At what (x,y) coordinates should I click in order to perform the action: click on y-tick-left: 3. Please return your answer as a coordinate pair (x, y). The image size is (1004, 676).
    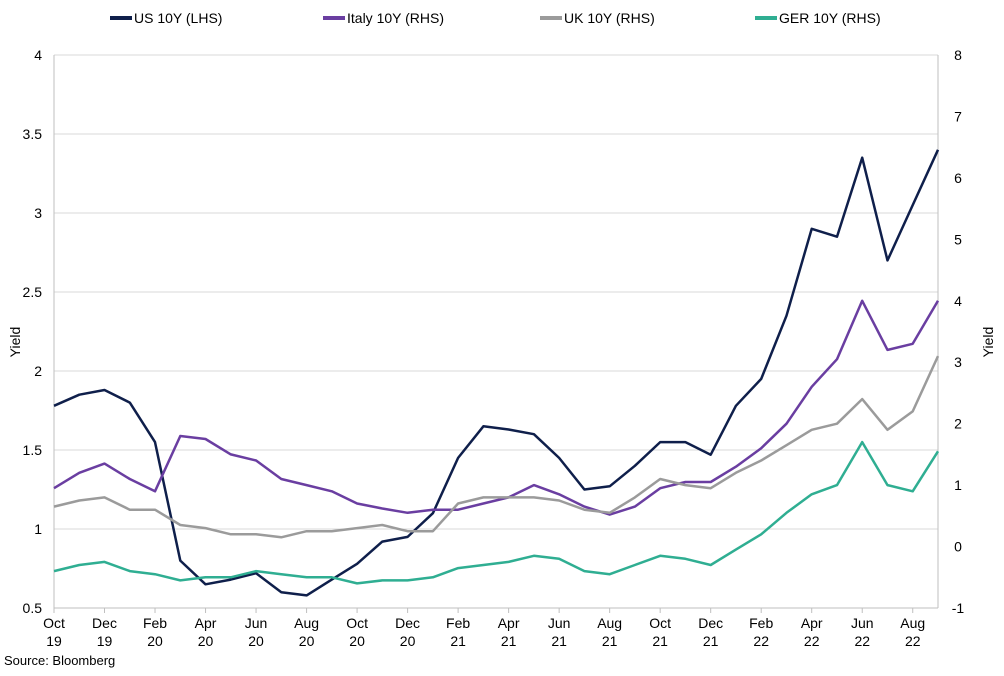
    Looking at the image, I should click on (38, 213).